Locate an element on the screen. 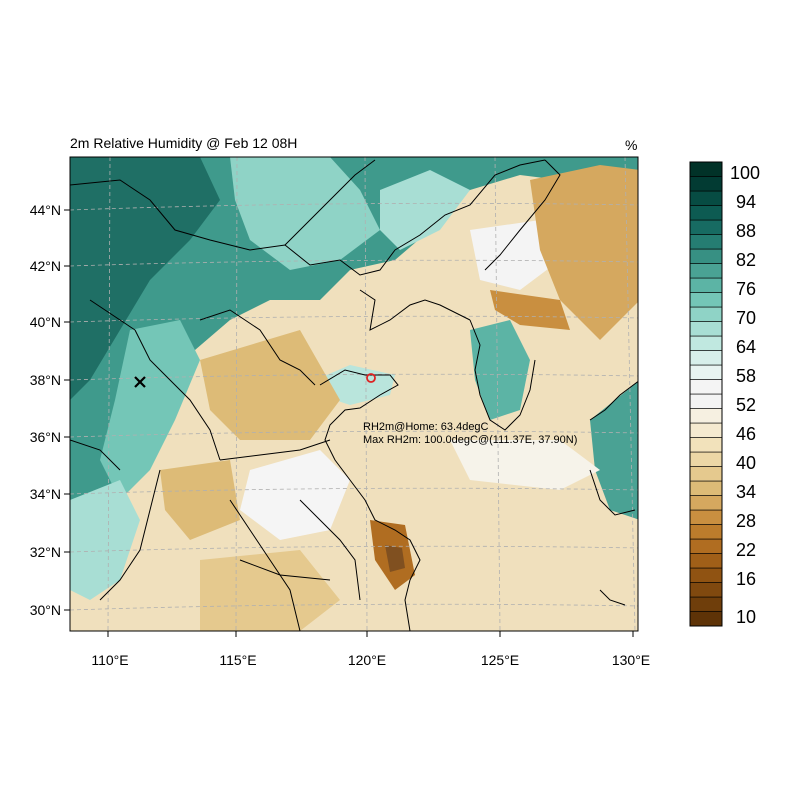 This screenshot has width=800, height=800. humid-region-light is located at coordinates (305, 213).